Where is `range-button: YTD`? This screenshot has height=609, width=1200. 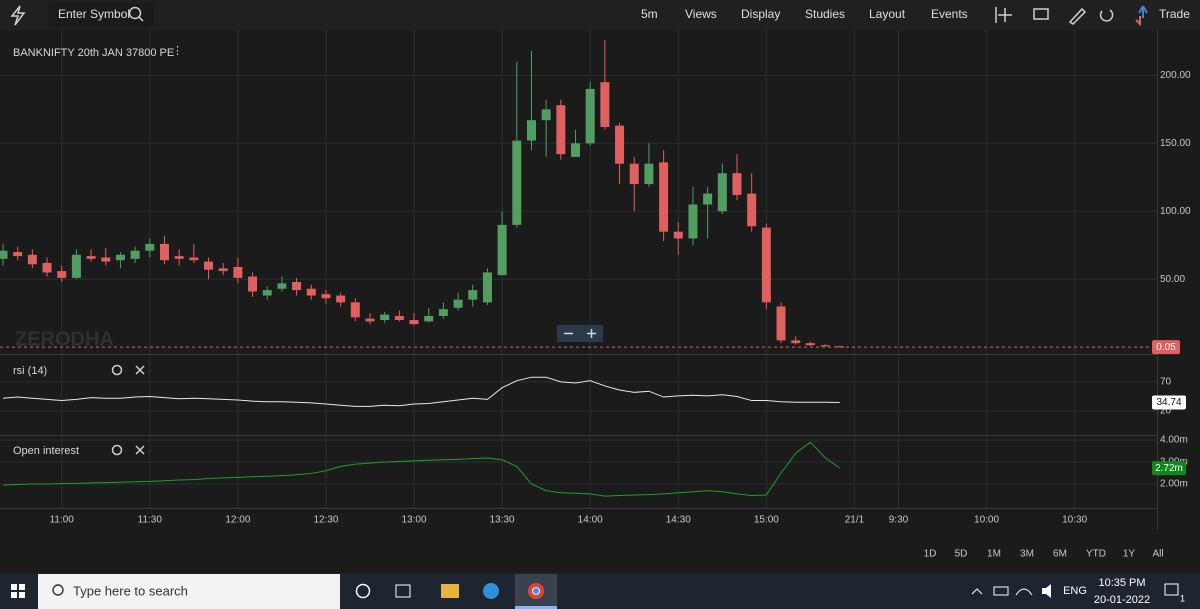 range-button: YTD is located at coordinates (1096, 554).